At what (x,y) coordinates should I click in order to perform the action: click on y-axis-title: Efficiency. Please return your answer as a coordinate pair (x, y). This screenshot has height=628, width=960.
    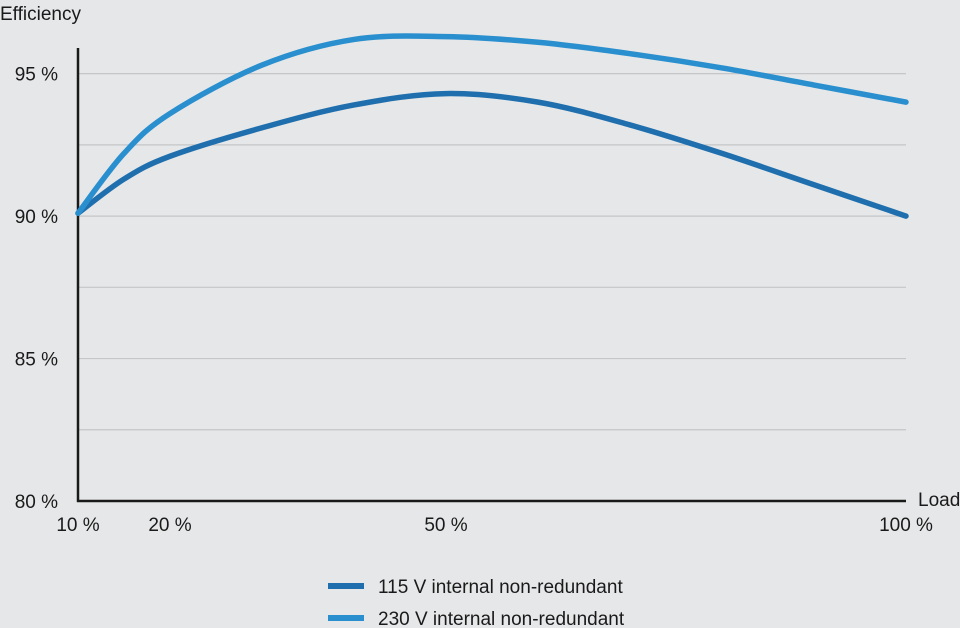
    Looking at the image, I should click on (40, 14).